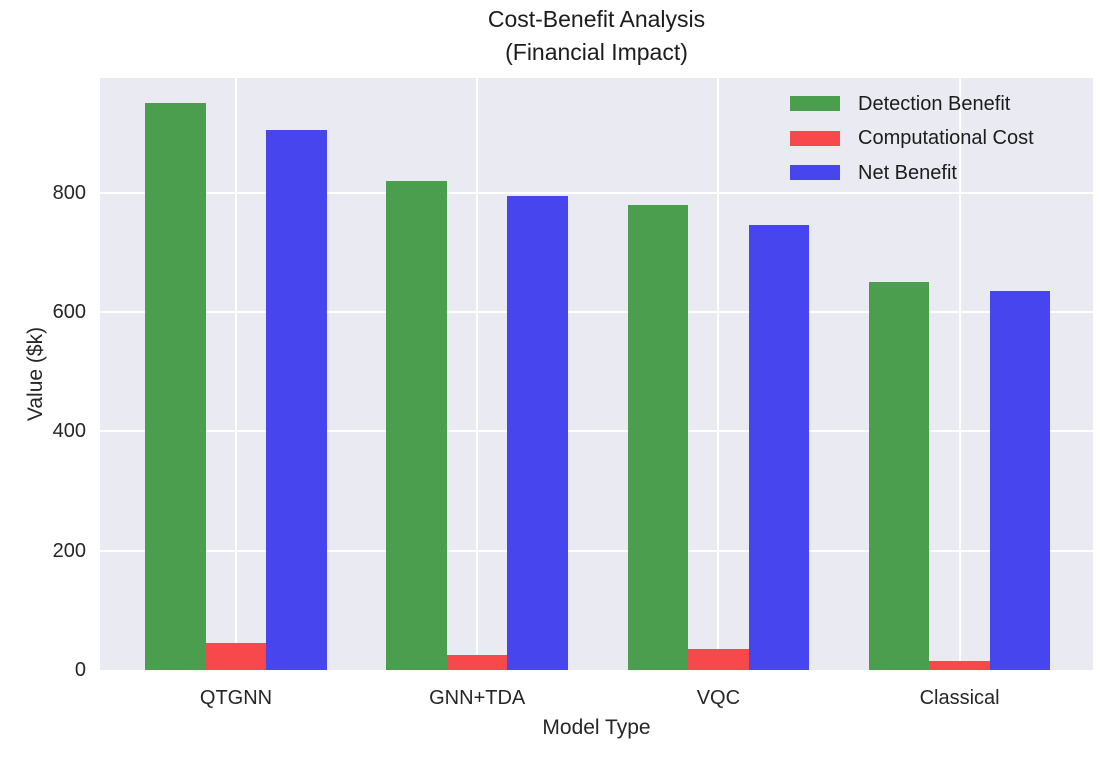  Describe the element at coordinates (69, 550) in the screenshot. I see `y-tick-label-200: 200` at that location.